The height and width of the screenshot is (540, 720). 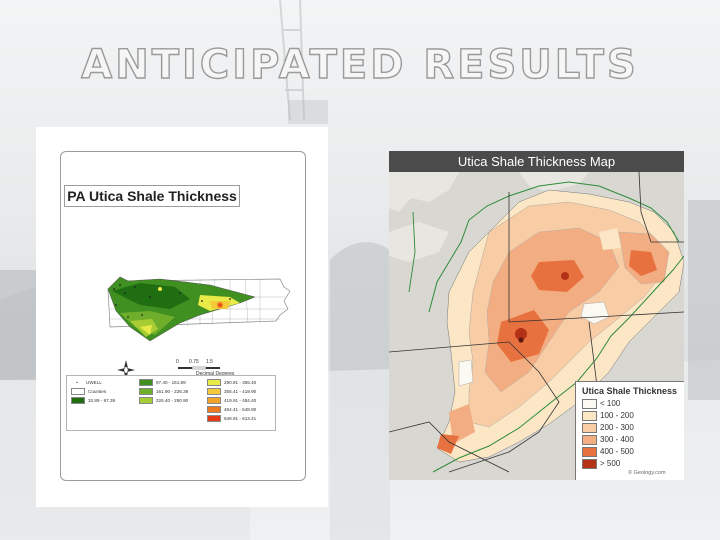 I want to click on map-header-bar, so click(x=536, y=161).